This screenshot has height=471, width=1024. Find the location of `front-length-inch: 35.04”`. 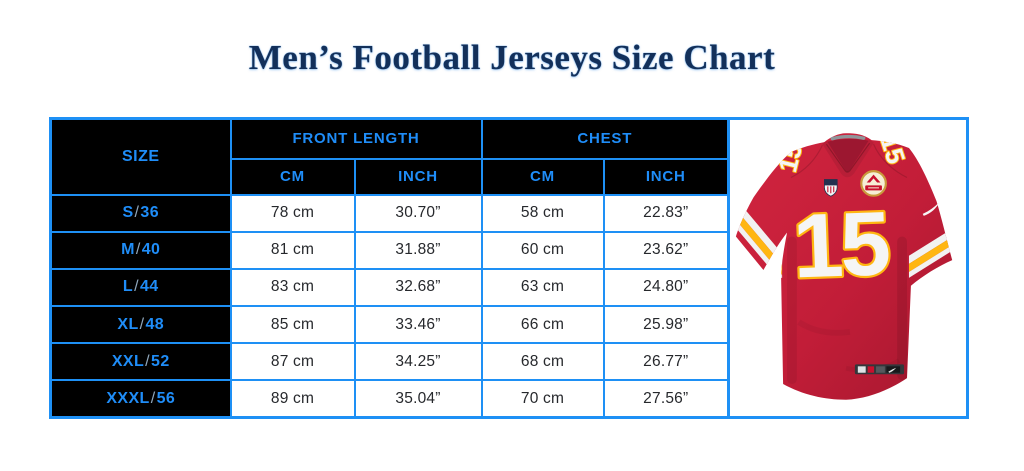

front-length-inch: 35.04” is located at coordinates (418, 399).